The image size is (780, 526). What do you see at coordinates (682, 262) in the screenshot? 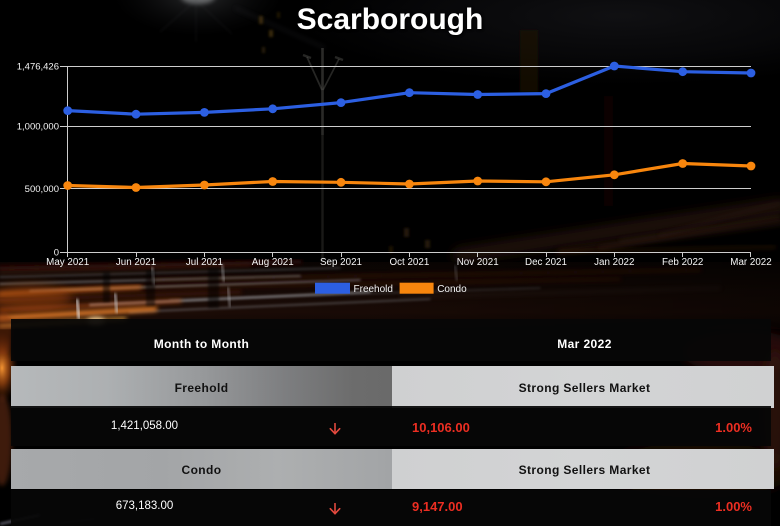
I see `svg-text: Feb 2022` at bounding box center [682, 262].